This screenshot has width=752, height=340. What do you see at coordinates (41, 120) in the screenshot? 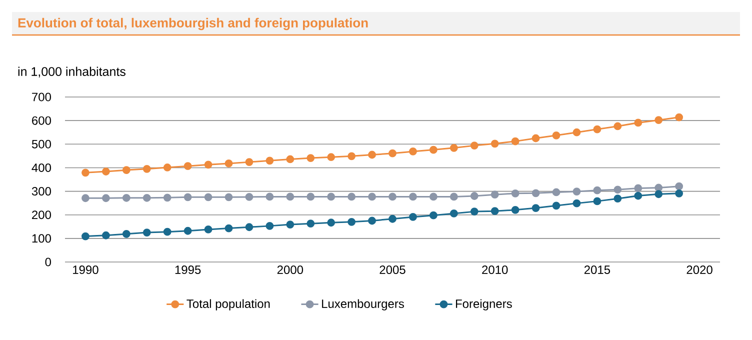
I see `y-tick-label: 600` at bounding box center [41, 120].